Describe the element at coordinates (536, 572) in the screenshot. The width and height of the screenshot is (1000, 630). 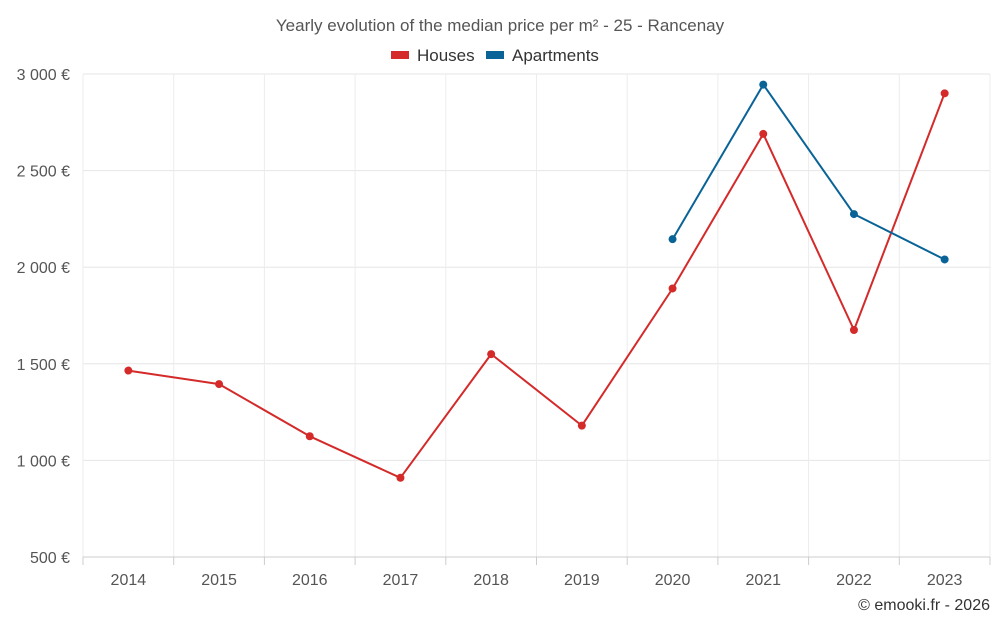
I see `x-axis: 2014 2015 2016 2017 2018 2019 2020 2021 2022 2023` at that location.